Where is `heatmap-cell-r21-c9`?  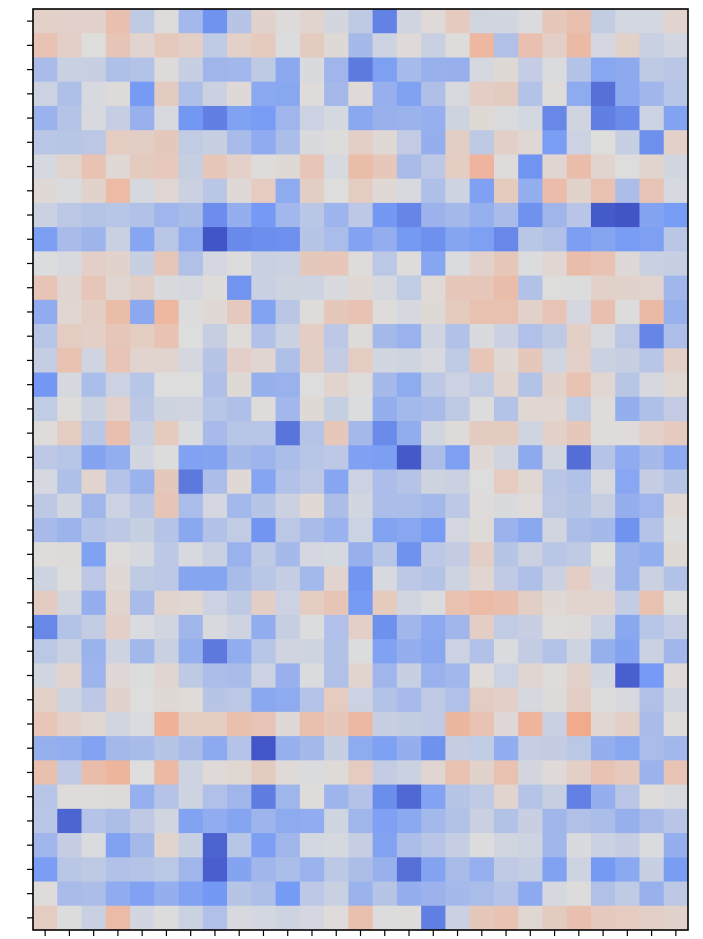
heatmap-cell-r21-c9 is located at coordinates (264, 530).